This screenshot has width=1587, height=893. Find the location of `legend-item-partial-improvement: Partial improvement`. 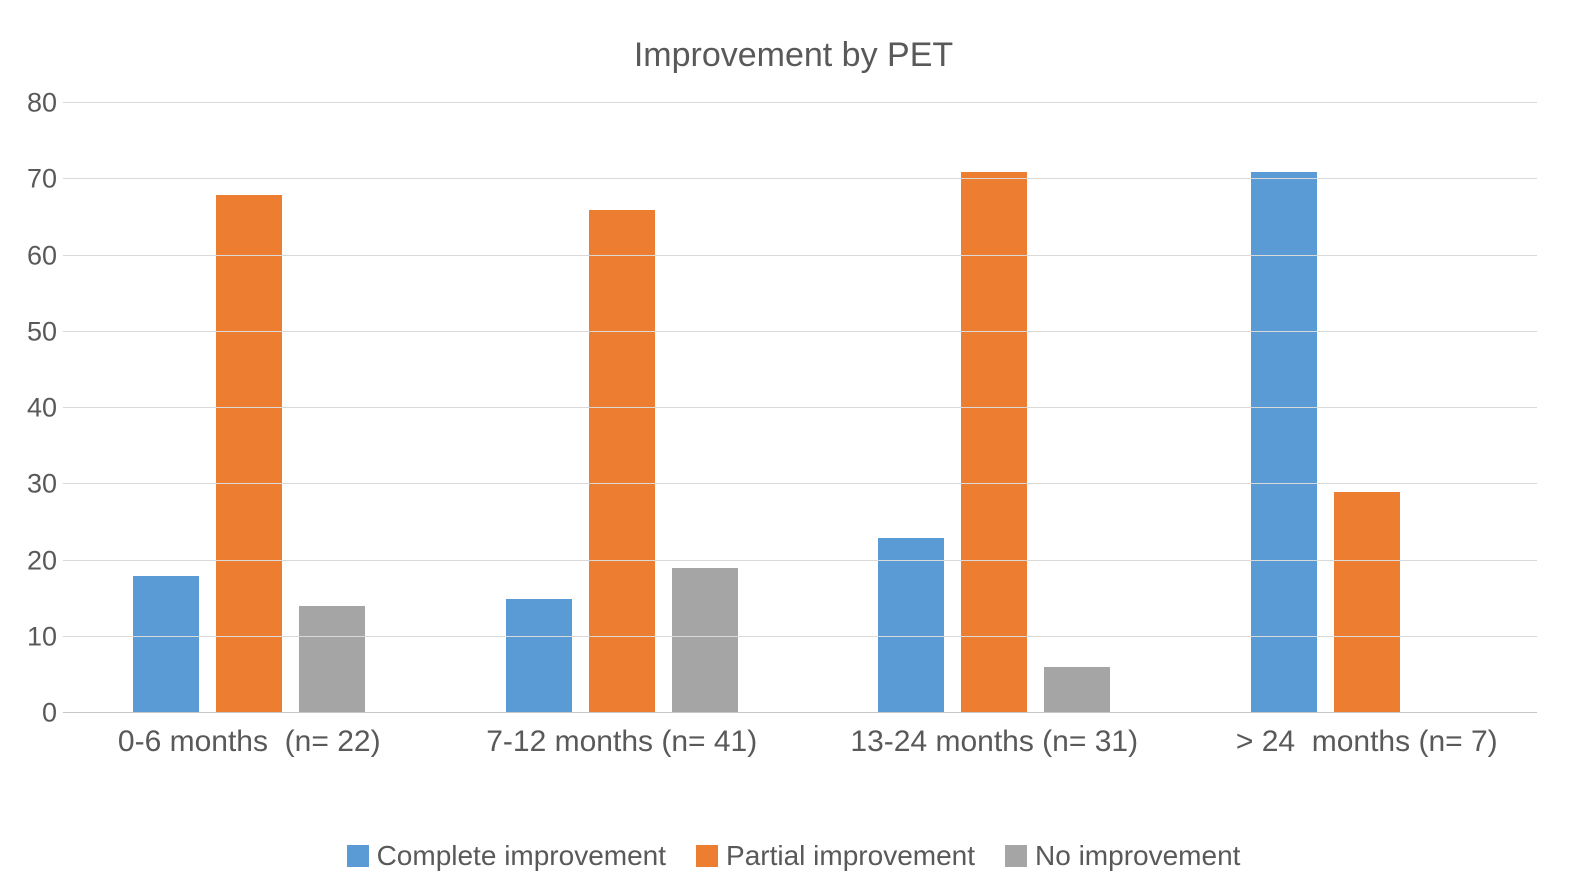

legend-item-partial-improvement: Partial improvement is located at coordinates (835, 856).